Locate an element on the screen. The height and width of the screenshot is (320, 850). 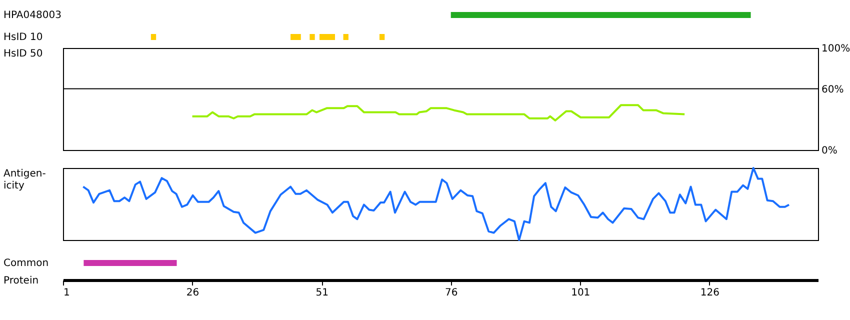
x-tick-label: 26 is located at coordinates (193, 293).